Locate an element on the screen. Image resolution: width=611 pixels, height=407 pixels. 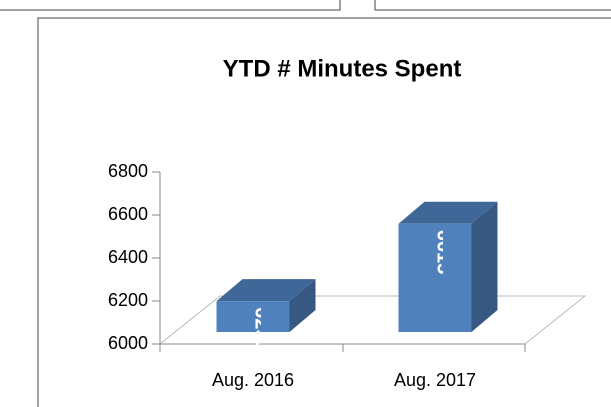
value-label: 6615 is located at coordinates (444, 252).